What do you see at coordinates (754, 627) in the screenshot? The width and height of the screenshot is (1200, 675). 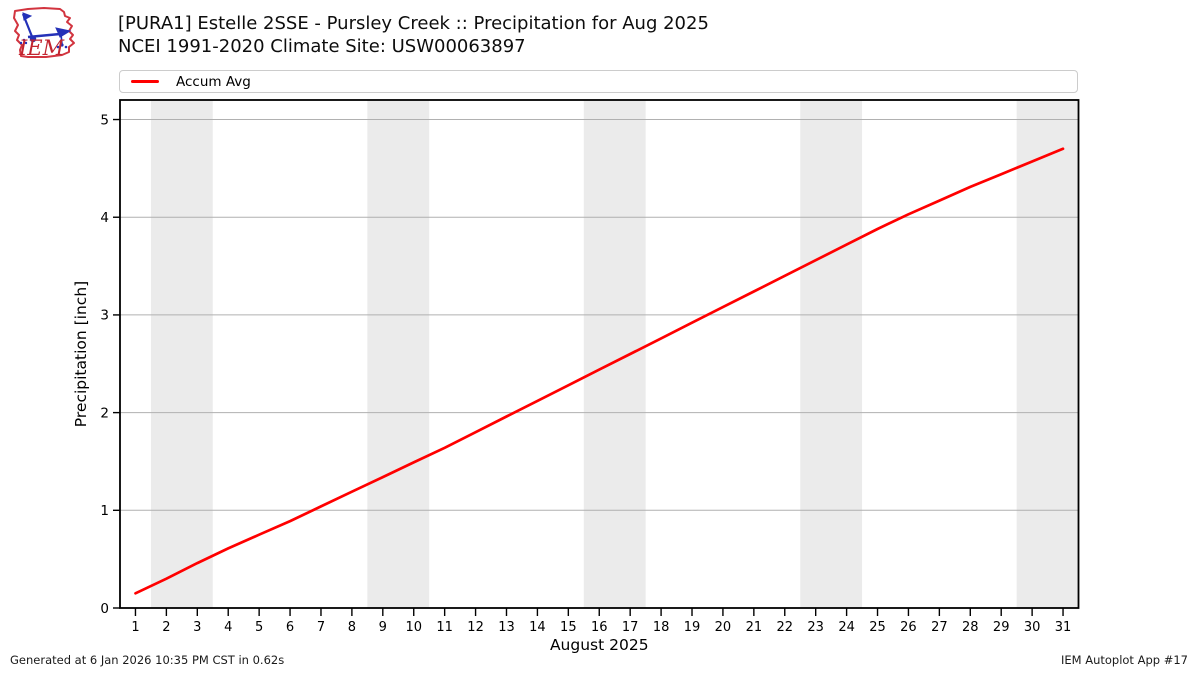 I see `x-tick-label: 21` at bounding box center [754, 627].